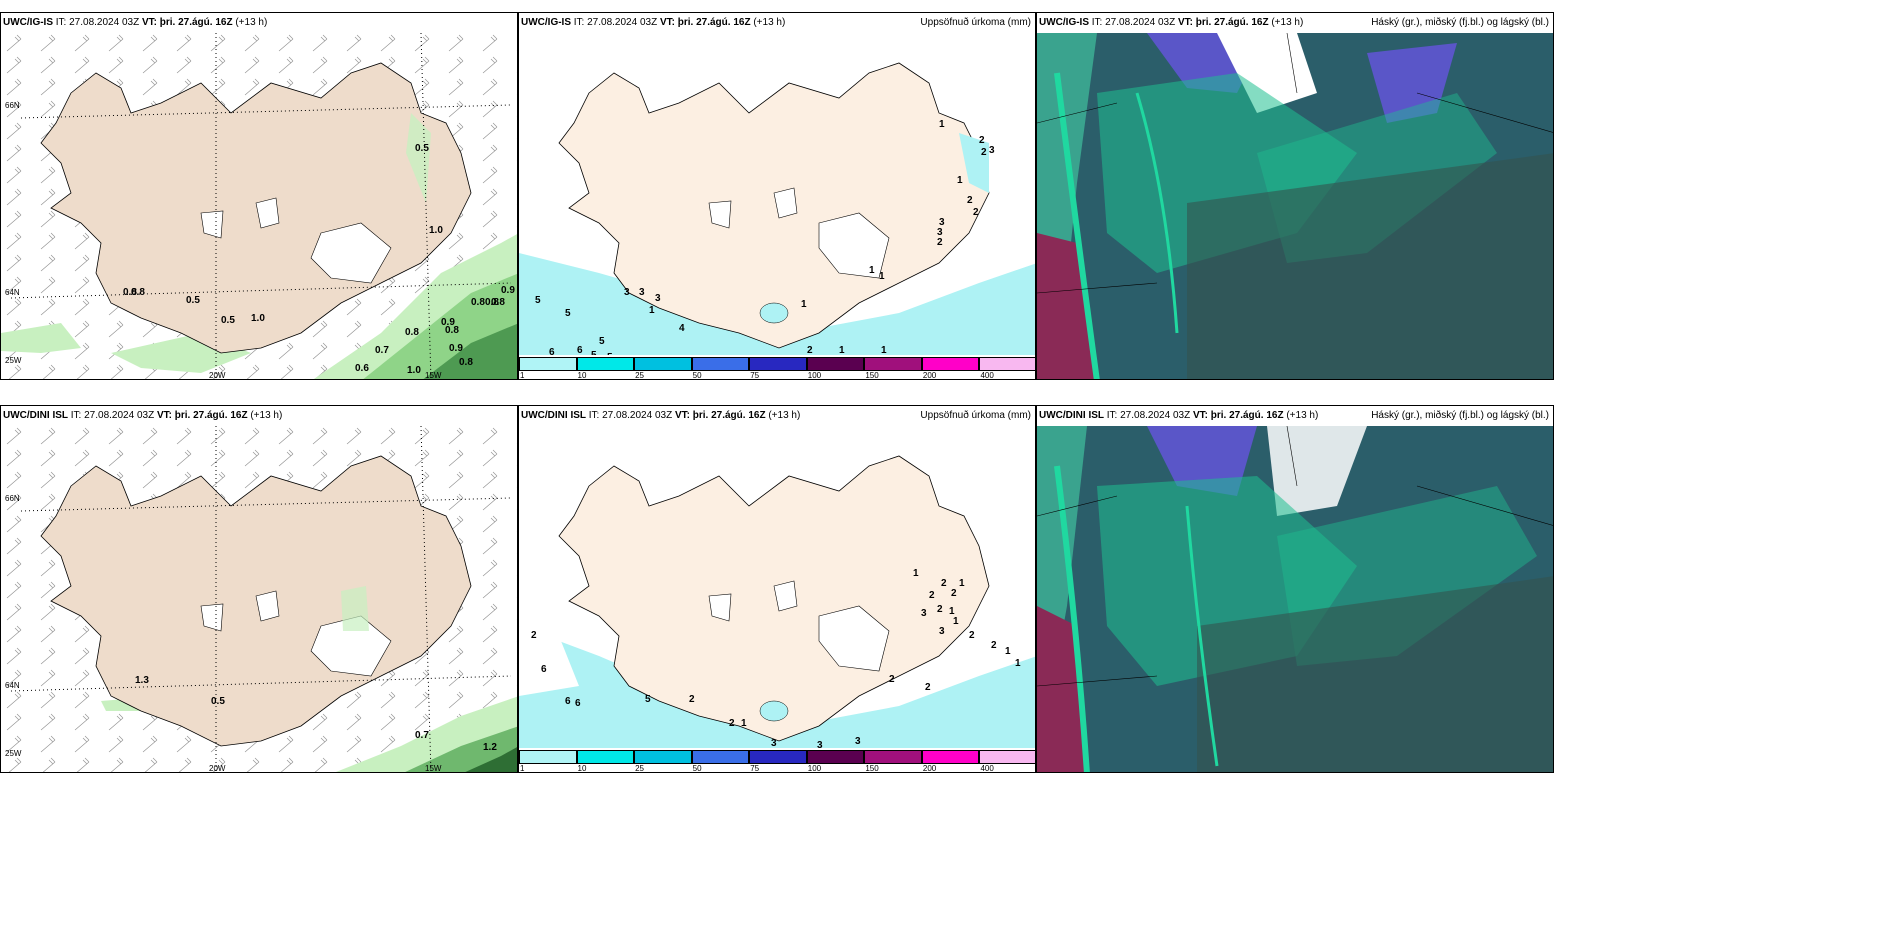 This screenshot has width=1900, height=950. Describe the element at coordinates (682, 328) in the screenshot. I see `value-label: 4` at that location.